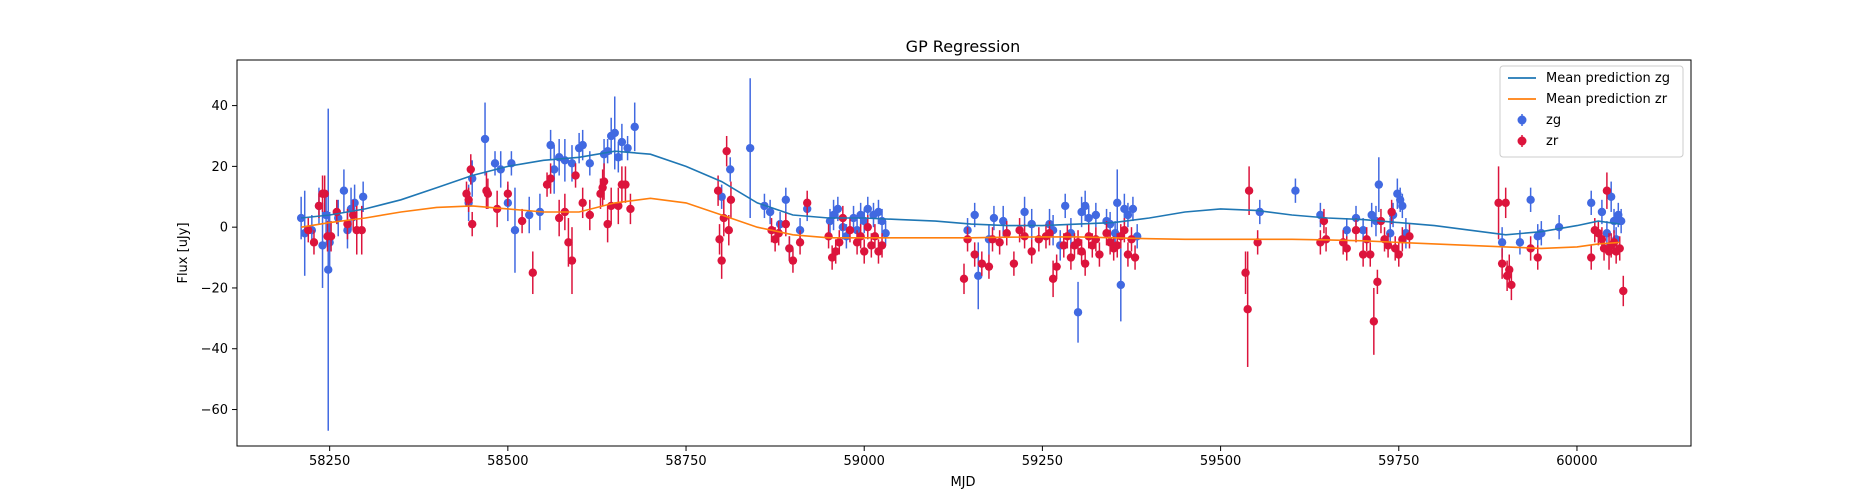  I want to click on x-tick-label: 58250, so click(329, 461).